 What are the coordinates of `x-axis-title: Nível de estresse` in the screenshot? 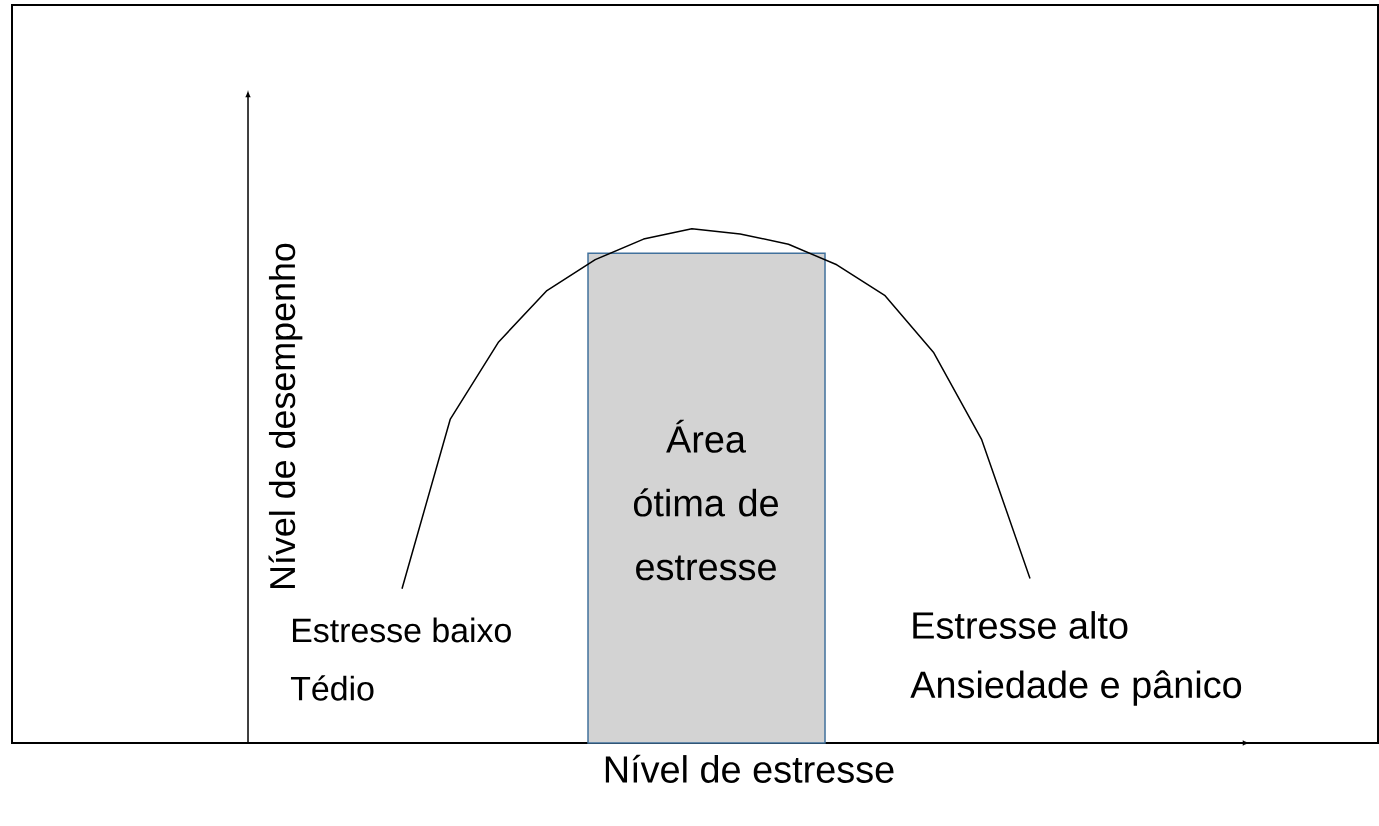 It's located at (749, 768).